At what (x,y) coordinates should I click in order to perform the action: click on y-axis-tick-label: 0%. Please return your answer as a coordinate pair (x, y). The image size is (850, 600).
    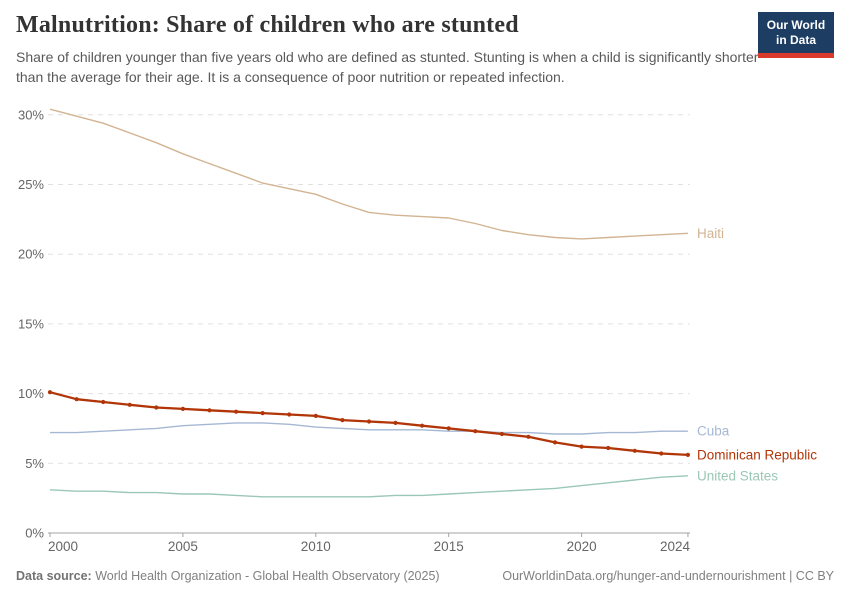
    Looking at the image, I should click on (34, 533).